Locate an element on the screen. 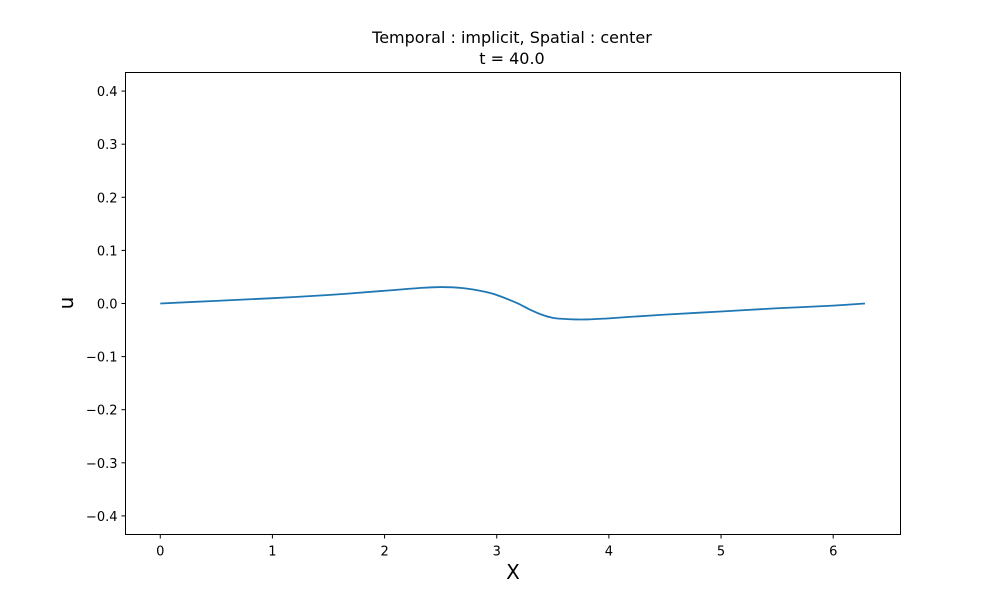  x-tick-label: 3 is located at coordinates (497, 552).